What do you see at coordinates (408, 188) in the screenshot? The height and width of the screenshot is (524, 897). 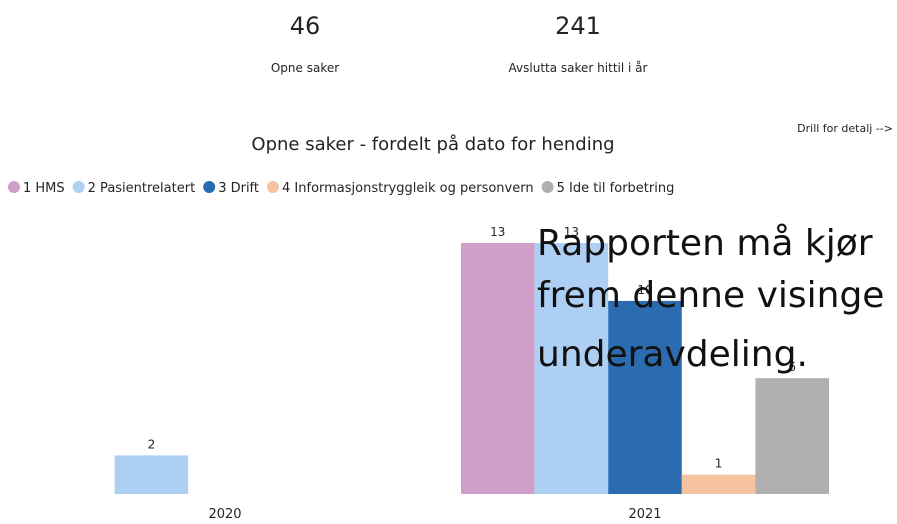 I see `legend-label: 4 Informasjonstryggleik og personvern` at bounding box center [408, 188].